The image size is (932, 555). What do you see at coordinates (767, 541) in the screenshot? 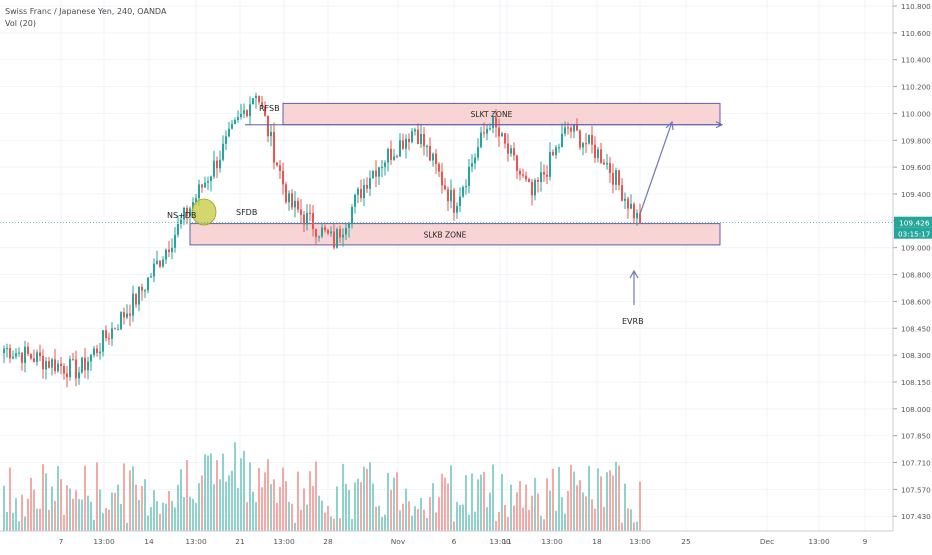
I see `time-tick-label: Dec` at bounding box center [767, 541].